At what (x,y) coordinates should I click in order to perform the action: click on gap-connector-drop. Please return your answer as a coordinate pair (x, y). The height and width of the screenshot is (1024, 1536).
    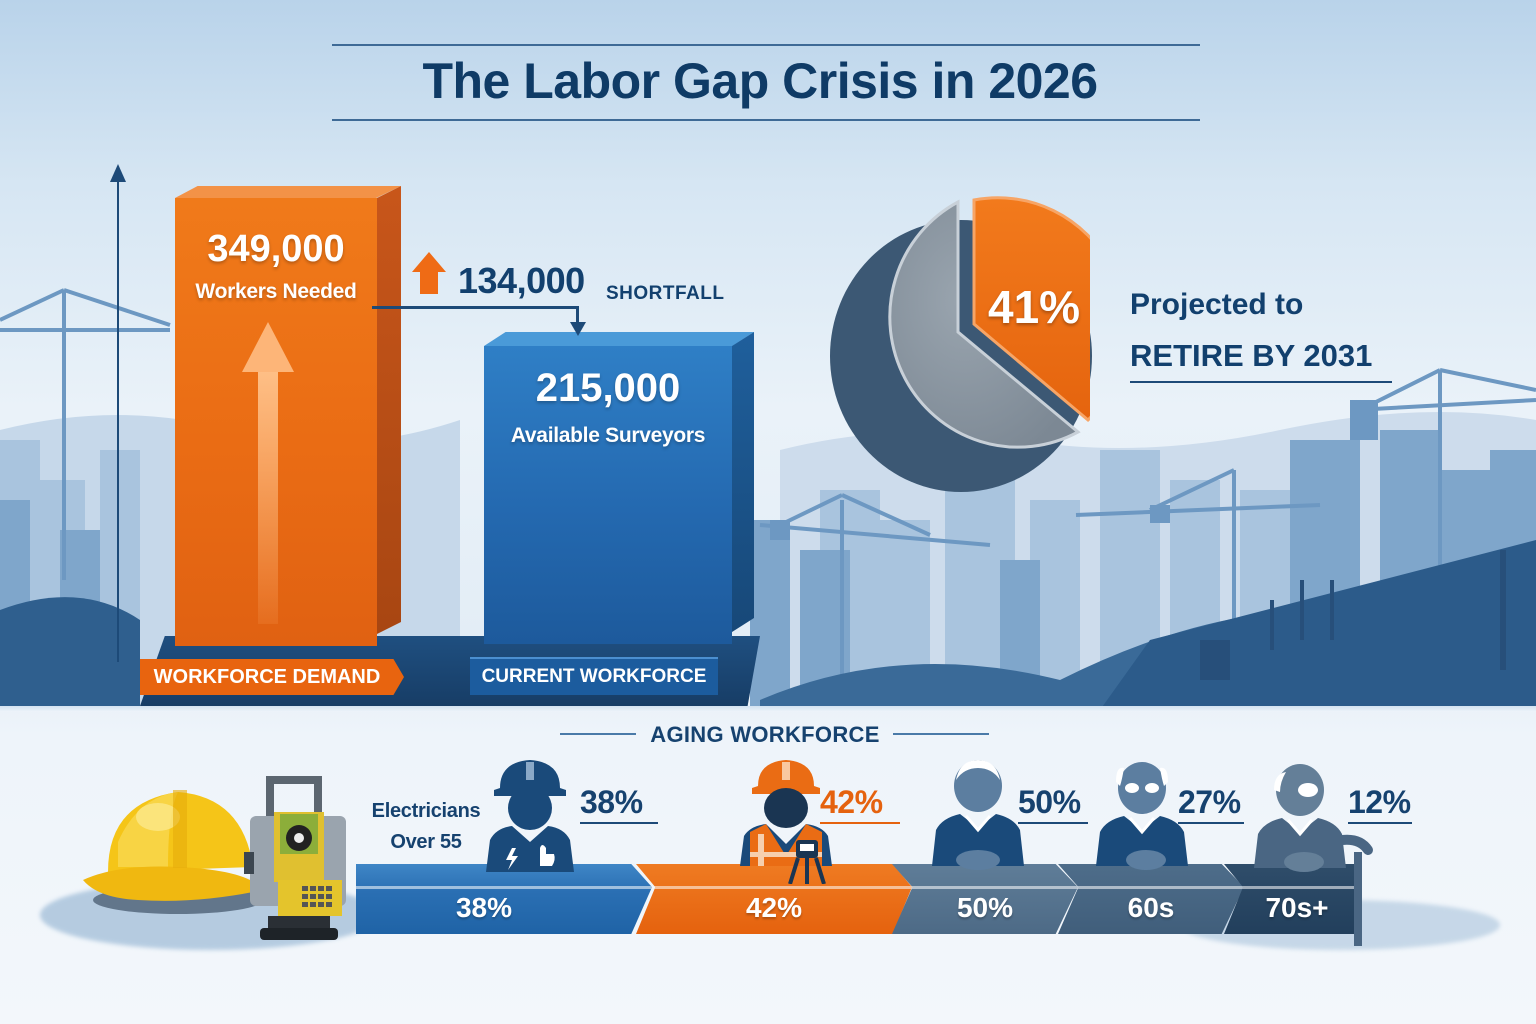
    Looking at the image, I should click on (577, 317).